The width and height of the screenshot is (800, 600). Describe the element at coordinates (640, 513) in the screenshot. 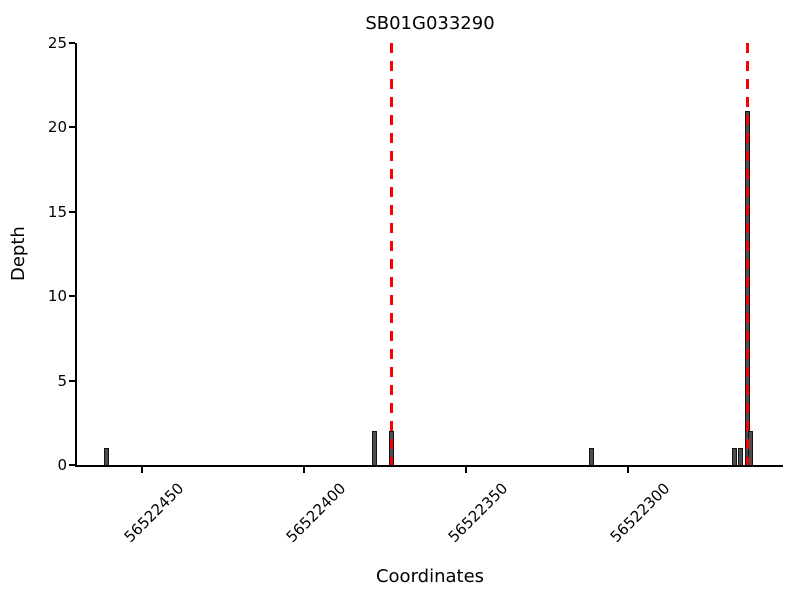

I see `x-tick-label: 56522300` at that location.